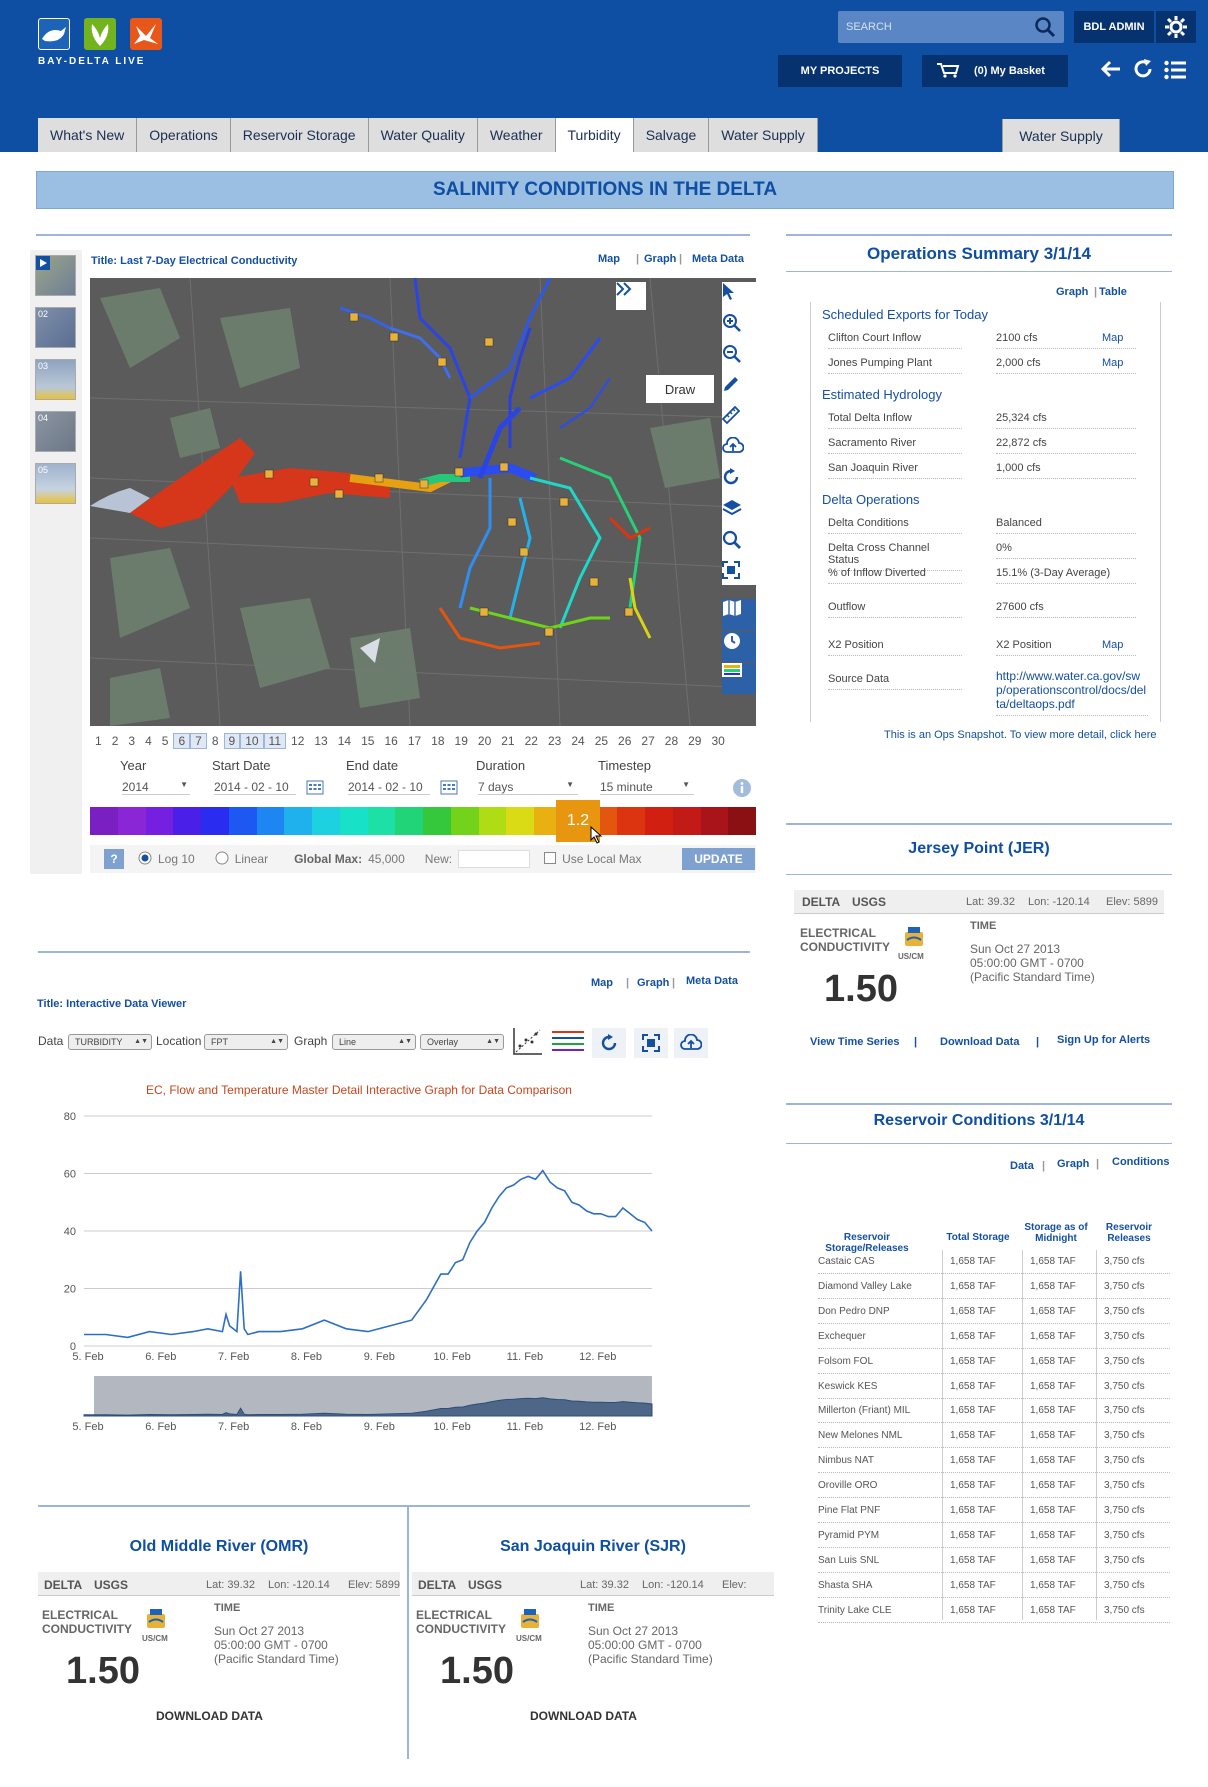 Image resolution: width=1208 pixels, height=1787 pixels. What do you see at coordinates (462, 1042) in the screenshot?
I see `overlay-select: Overlay ▲▼` at bounding box center [462, 1042].